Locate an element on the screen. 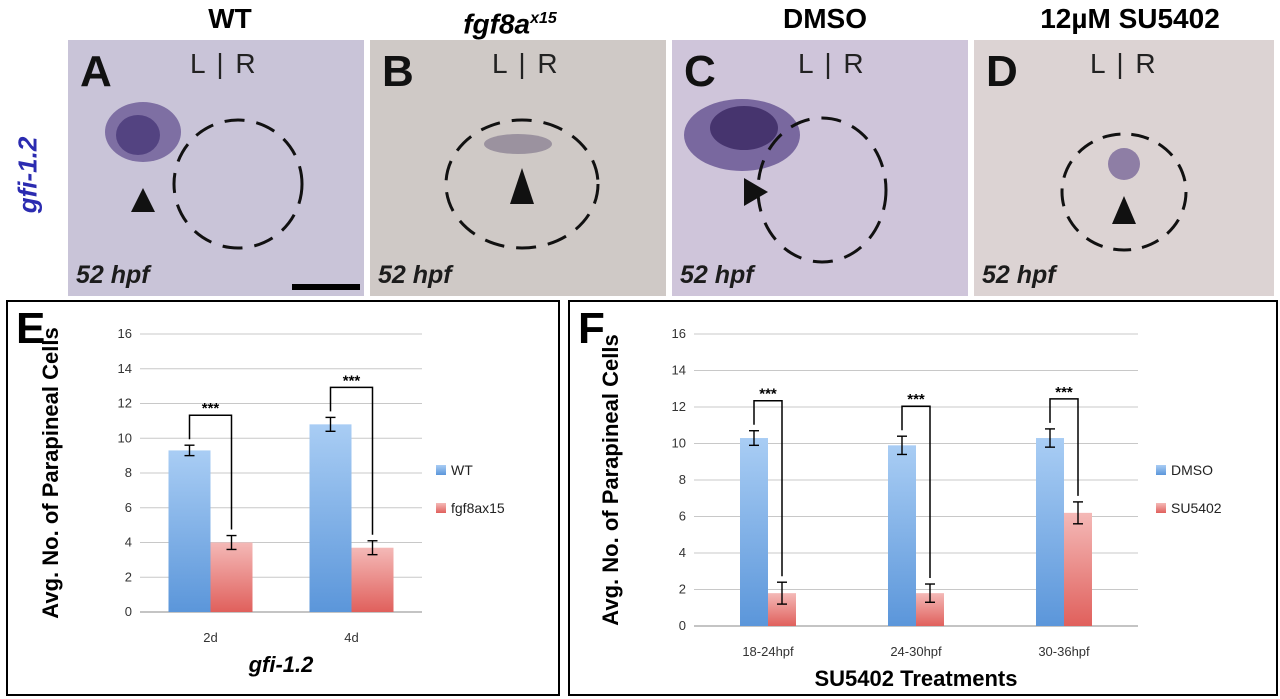  panel-d-dashed-circle is located at coordinates (1124, 192).